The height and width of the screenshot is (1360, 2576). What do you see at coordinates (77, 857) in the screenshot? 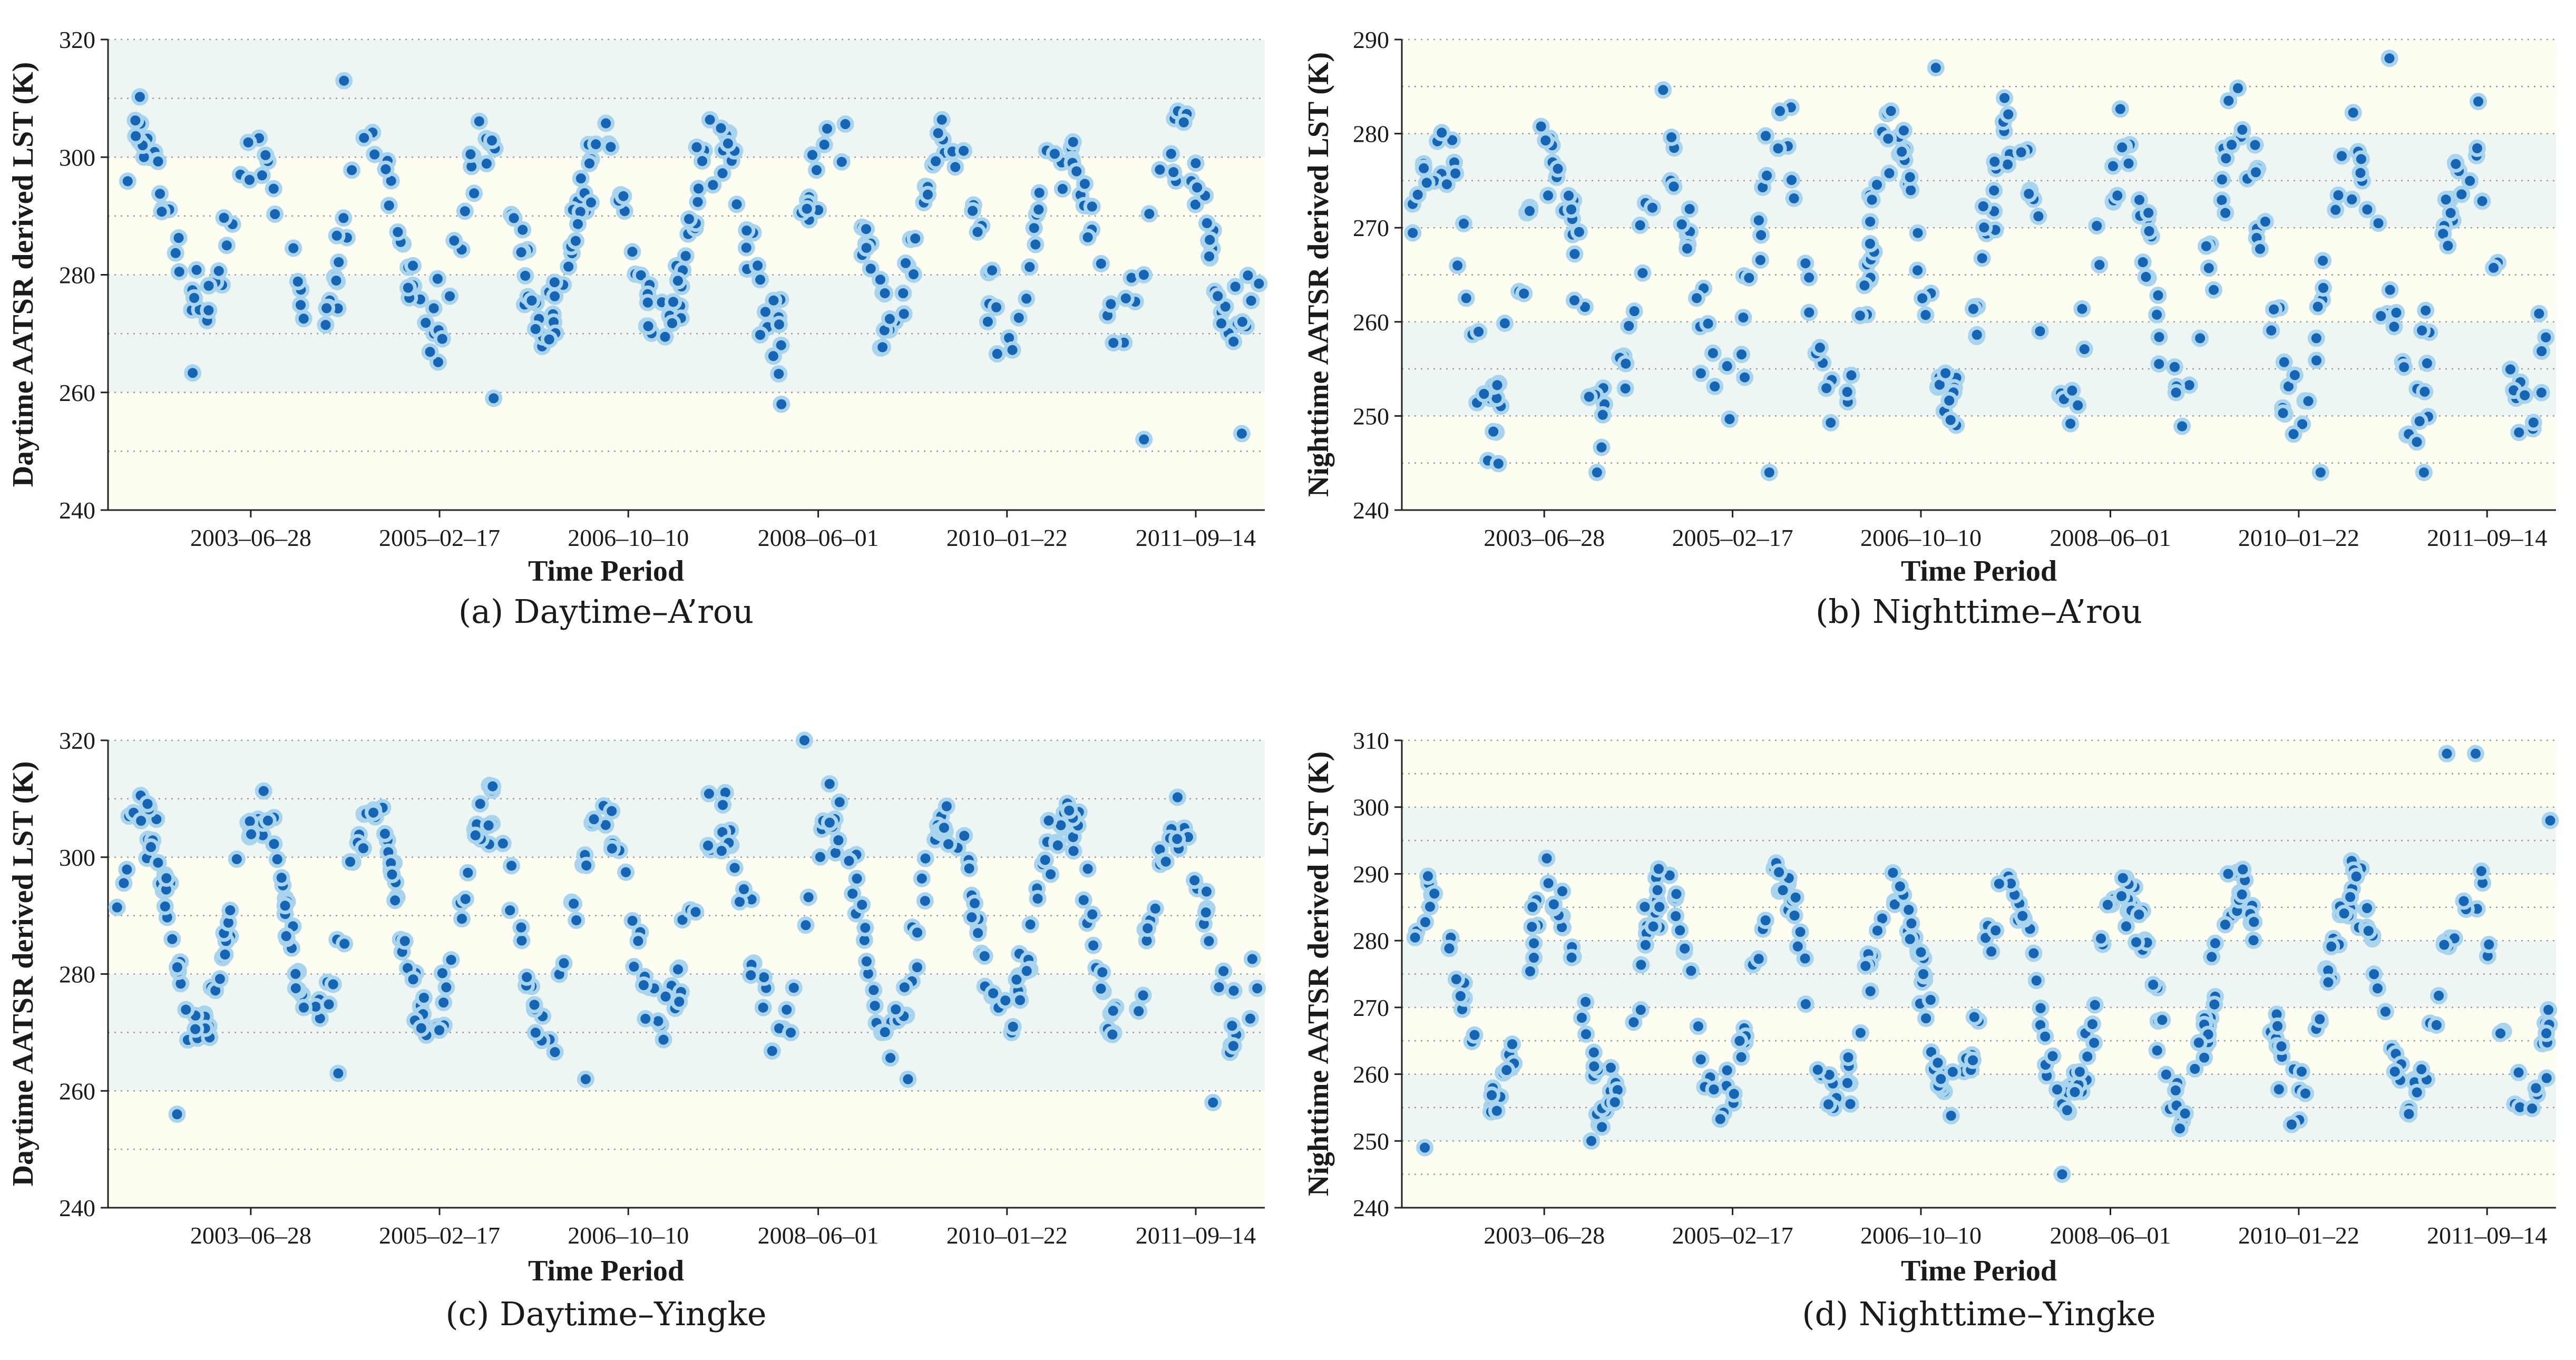
I see `y-tick-label: 300` at bounding box center [77, 857].